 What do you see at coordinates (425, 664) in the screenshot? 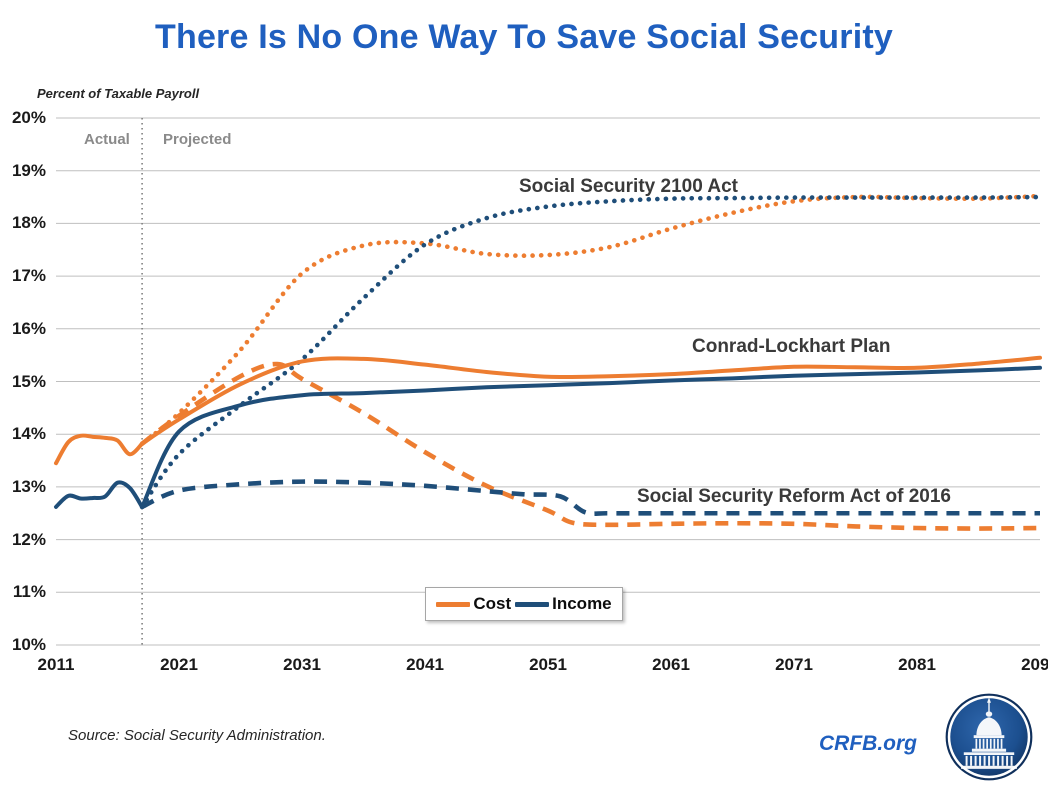
I see `x-axis-tick-2041: 2041` at bounding box center [425, 664].